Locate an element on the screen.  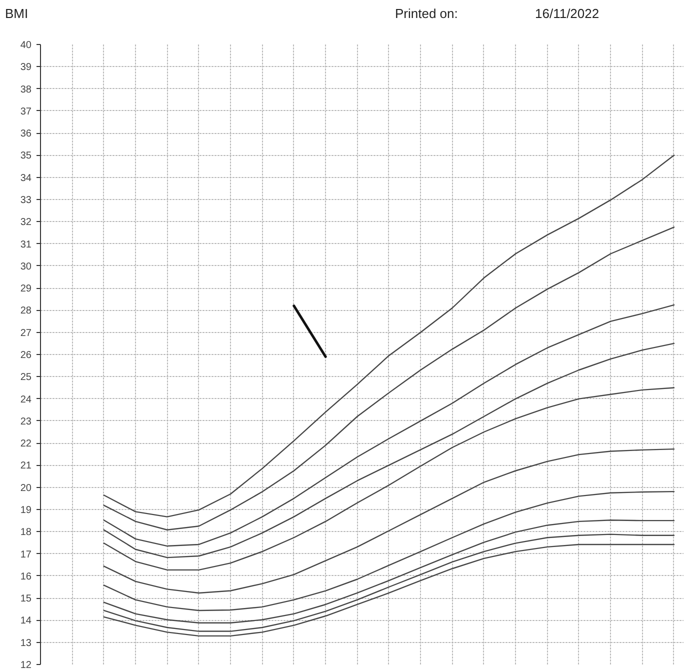
y-tick-label: 25 is located at coordinates (26, 378).